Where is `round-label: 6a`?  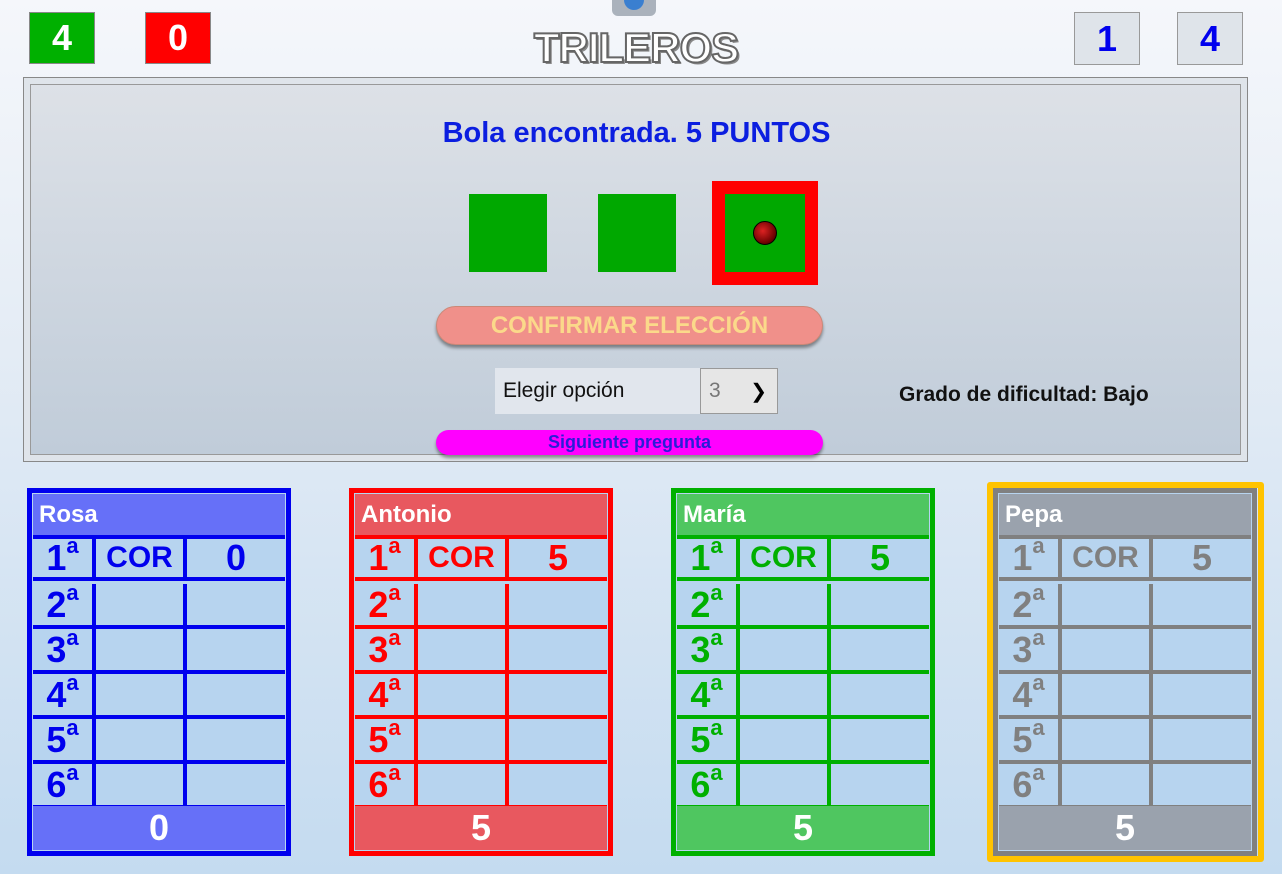
round-label: 6a is located at coordinates (706, 782).